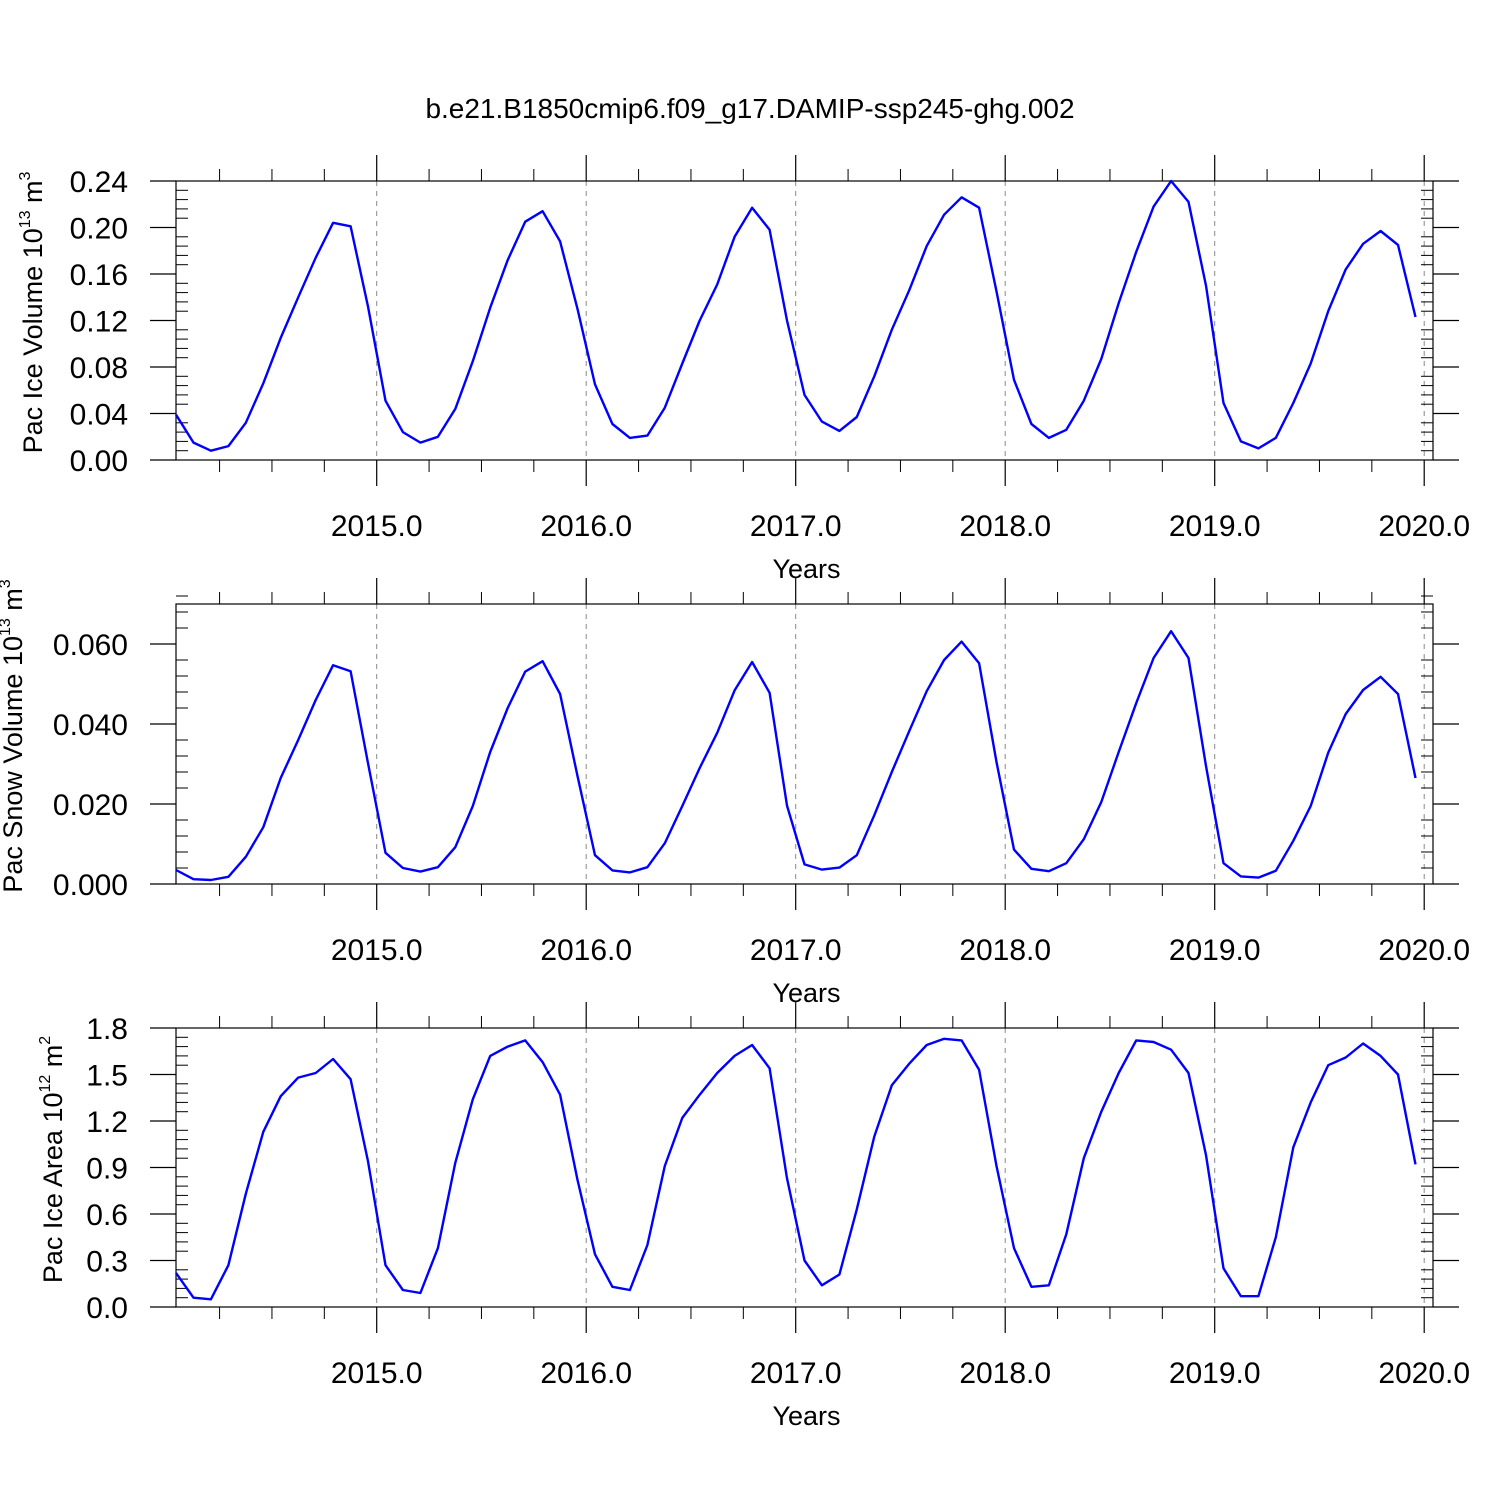 The width and height of the screenshot is (1500, 1500). I want to click on y-tick-labels: 0.00 0.04 0.08 0.12 0.16 0.20 0.24, so click(99, 322).